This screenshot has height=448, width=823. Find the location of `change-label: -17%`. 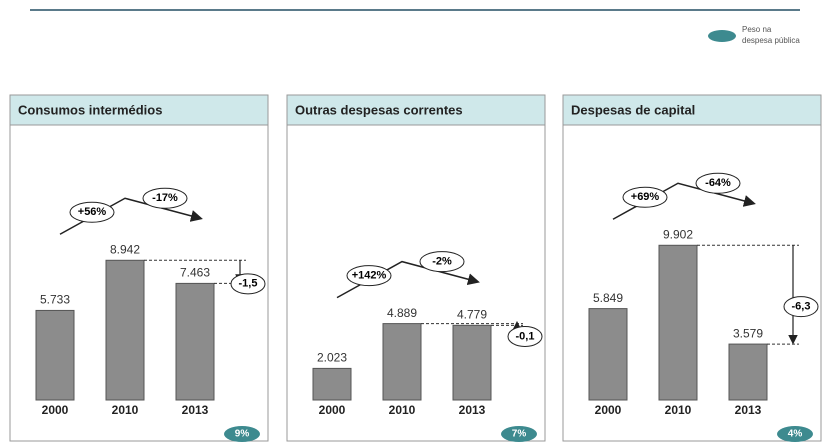

change-label: -17% is located at coordinates (165, 198).